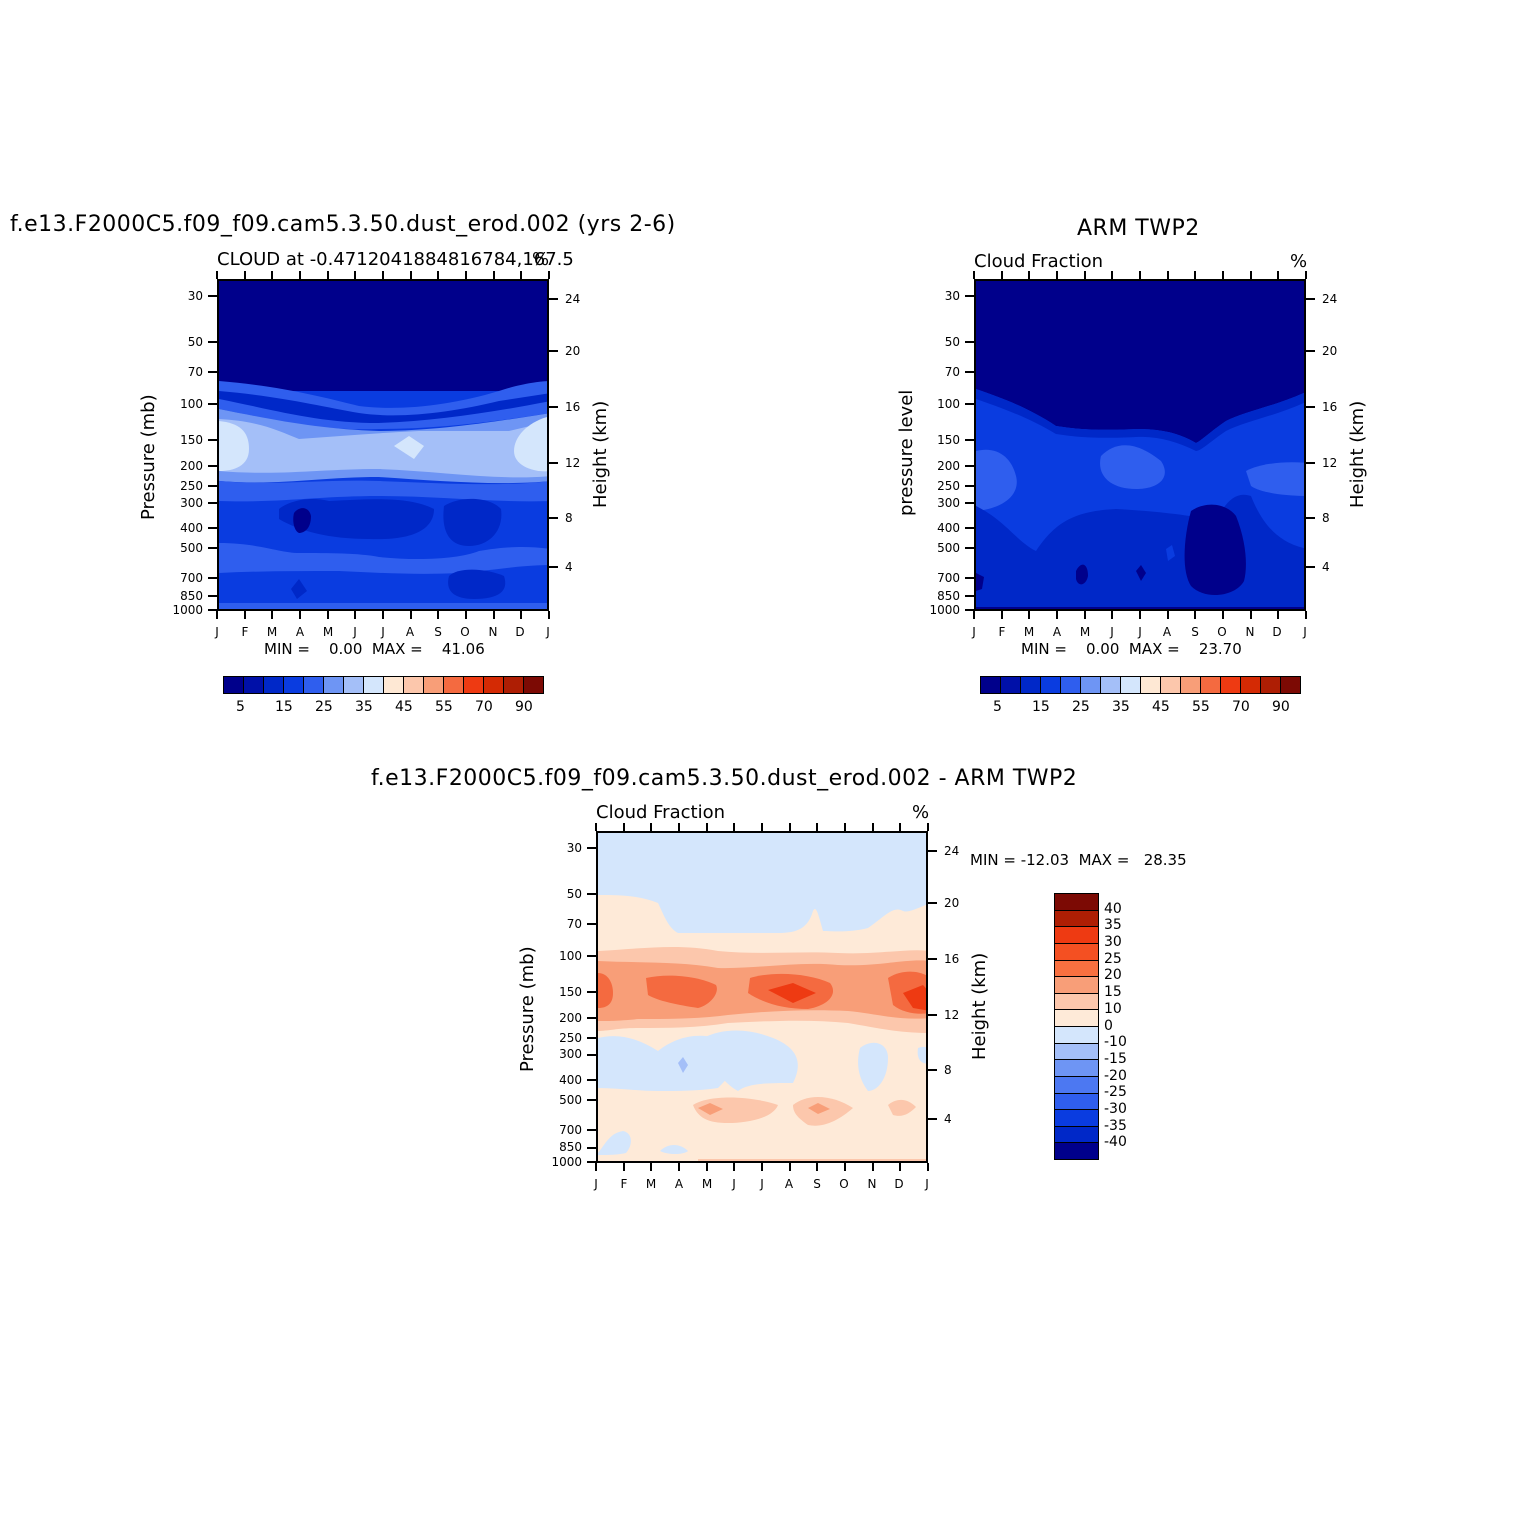 This screenshot has width=1524, height=1524. I want to click on panel3-ytick: 50, so click(574, 894).